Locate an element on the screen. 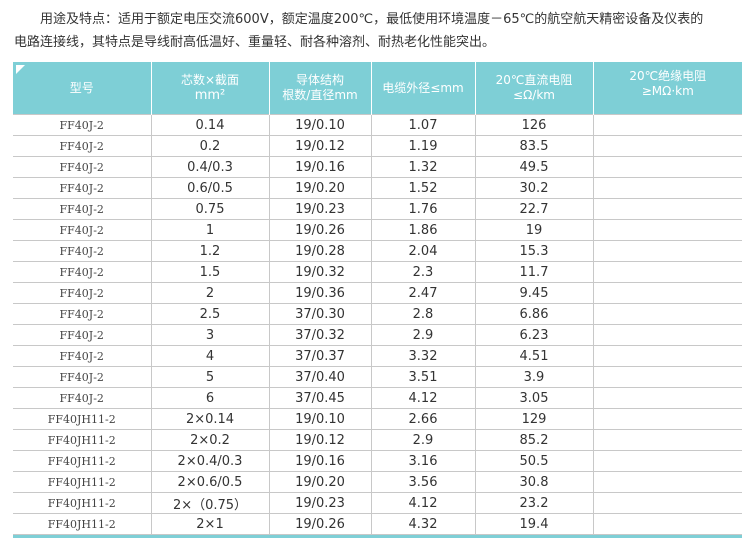 The width and height of the screenshot is (754, 538). cell-cores-section: 2.5 is located at coordinates (210, 314).